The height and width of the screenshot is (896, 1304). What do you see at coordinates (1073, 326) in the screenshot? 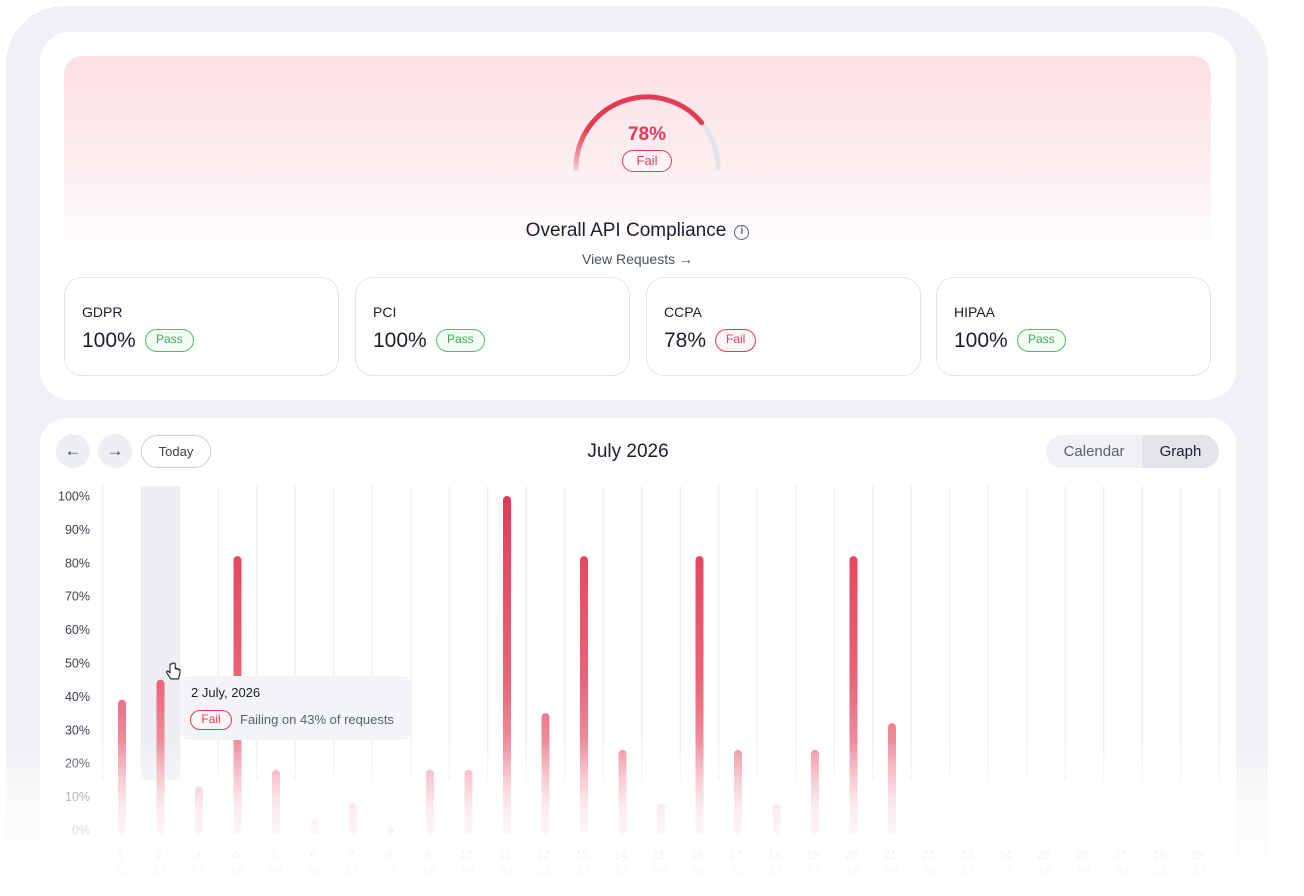
I see `standard-card-hipaa: HIPAA 100% Pass` at bounding box center [1073, 326].